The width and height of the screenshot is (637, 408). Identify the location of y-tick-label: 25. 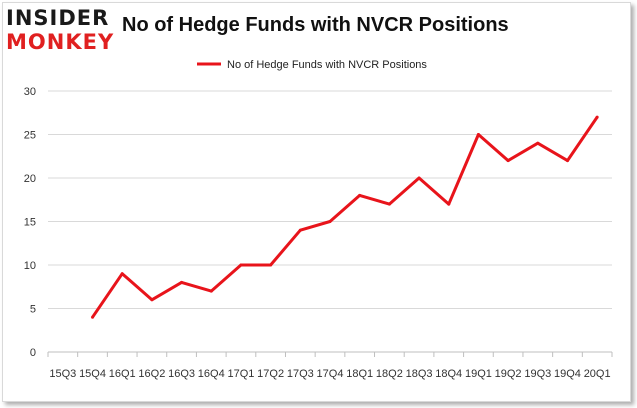
(30, 136).